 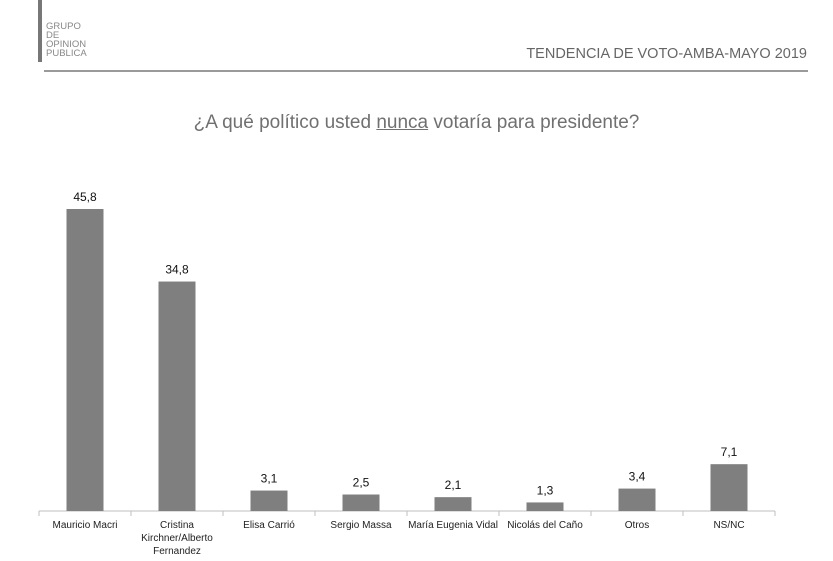 I want to click on category-label: Cristina, so click(x=177, y=525).